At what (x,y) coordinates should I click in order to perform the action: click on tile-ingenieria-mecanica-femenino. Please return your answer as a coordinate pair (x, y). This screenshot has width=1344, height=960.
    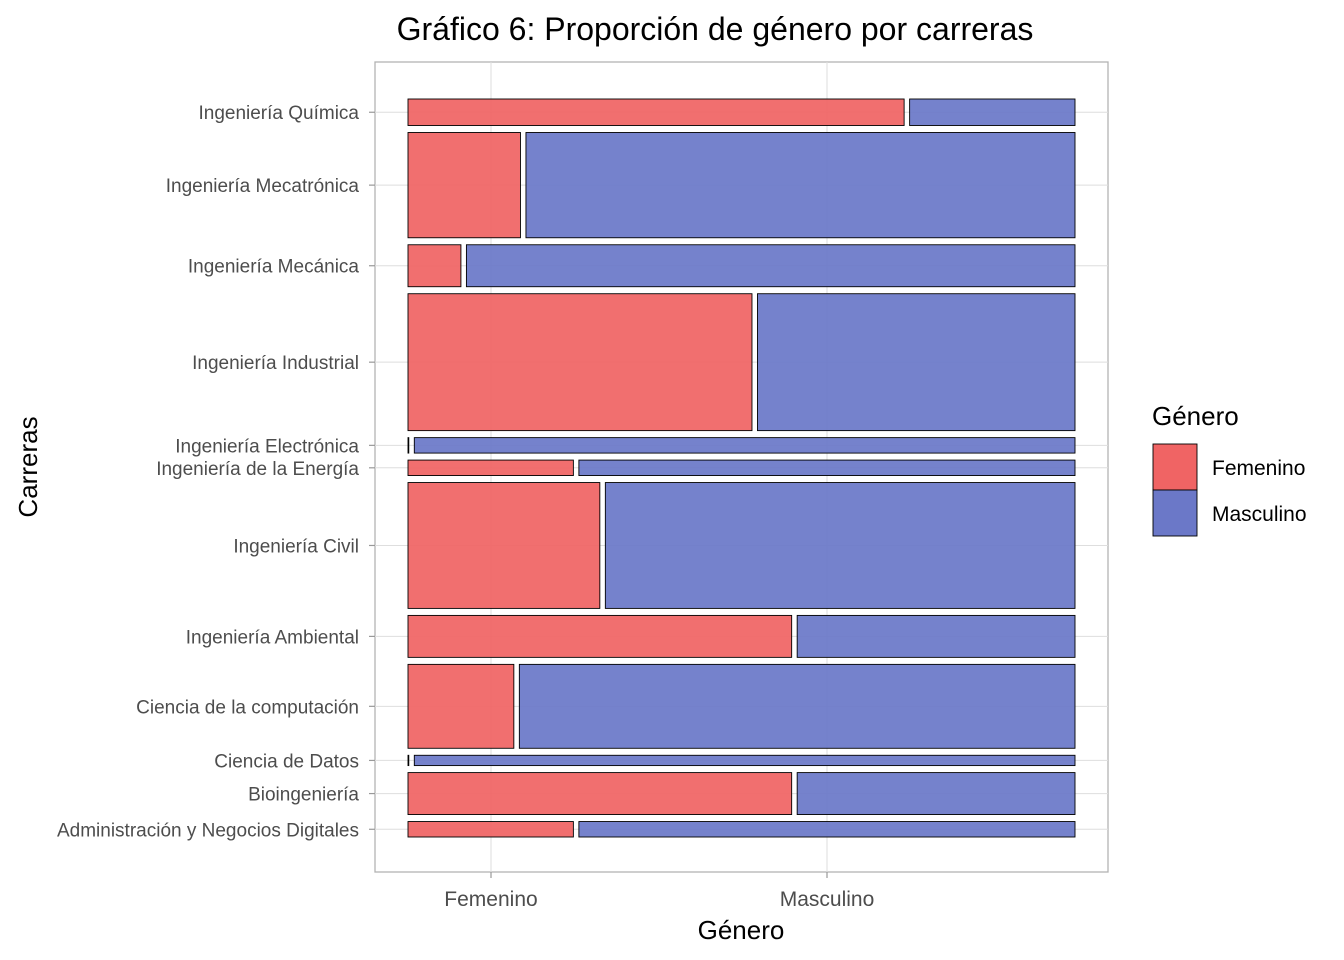
    Looking at the image, I should click on (434, 266).